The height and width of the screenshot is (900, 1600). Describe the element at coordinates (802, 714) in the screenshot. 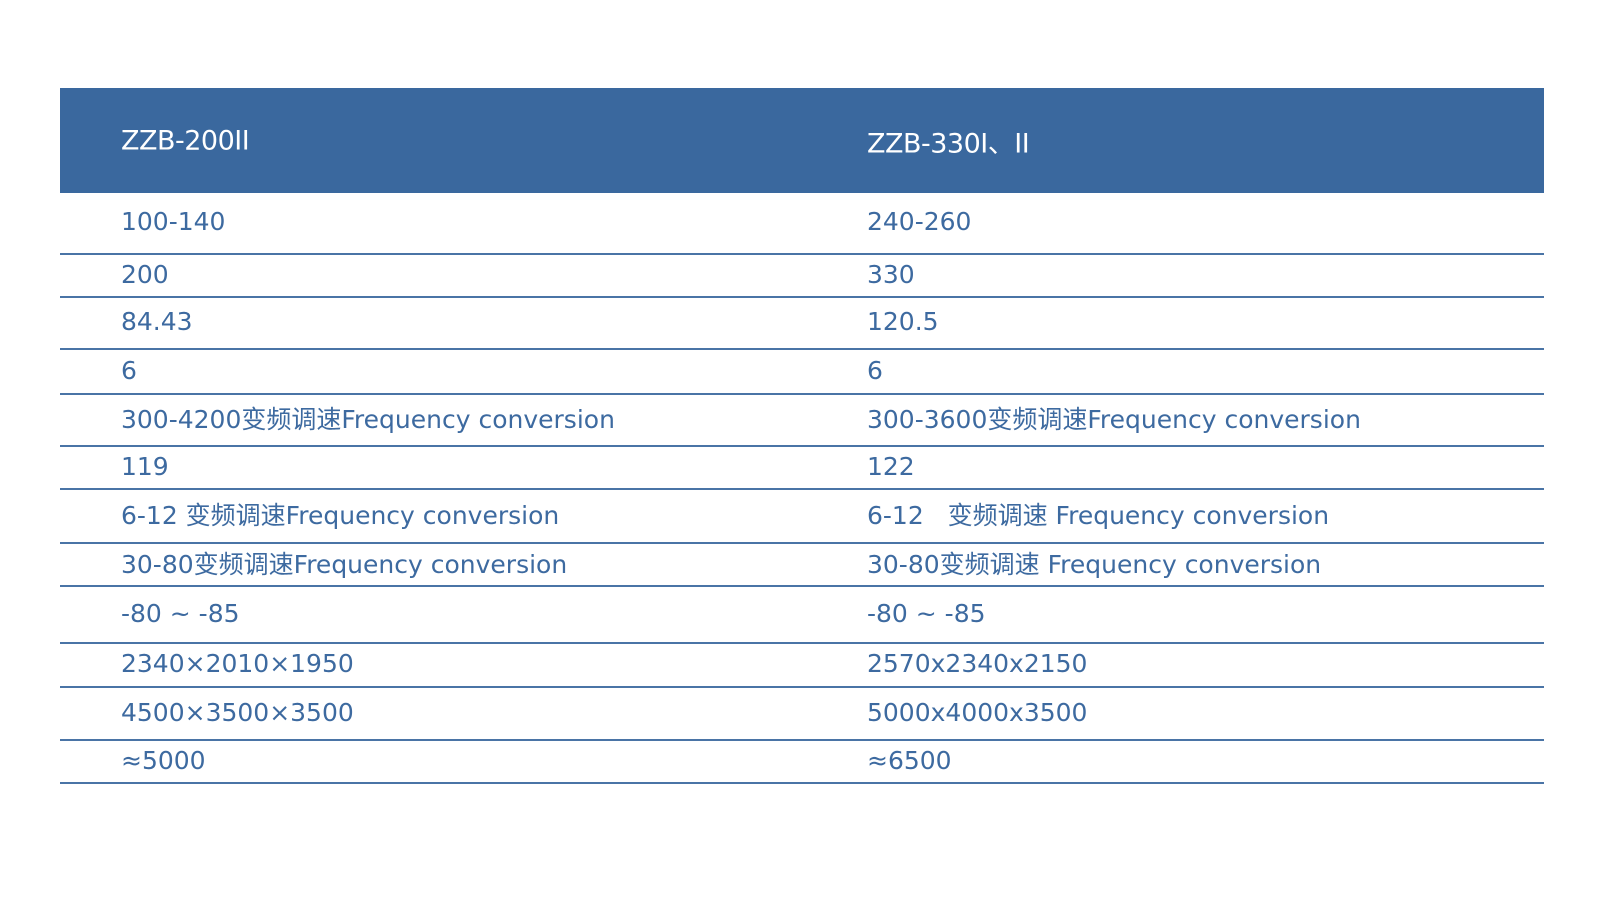

I see `table-row: 4500×3500×3500 5000x4000x3500` at that location.